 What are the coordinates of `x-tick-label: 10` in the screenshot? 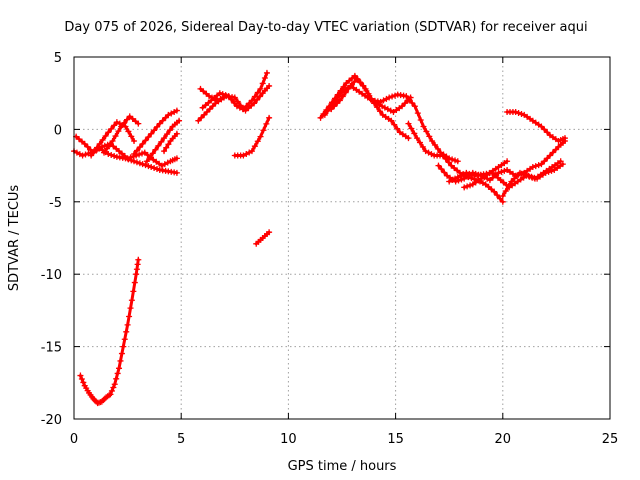 It's located at (288, 439).